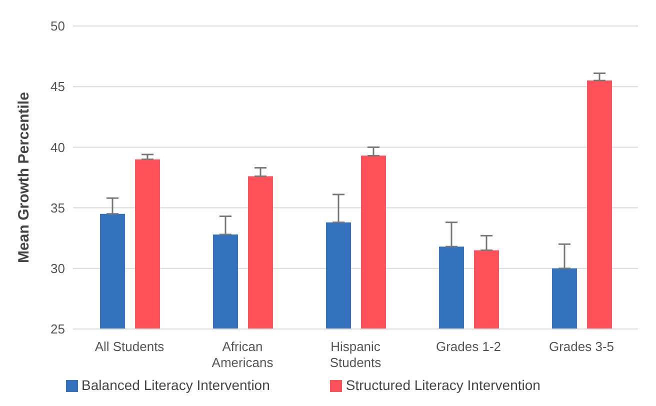  What do you see at coordinates (57, 26) in the screenshot?
I see `y-tick-label: 50` at bounding box center [57, 26].